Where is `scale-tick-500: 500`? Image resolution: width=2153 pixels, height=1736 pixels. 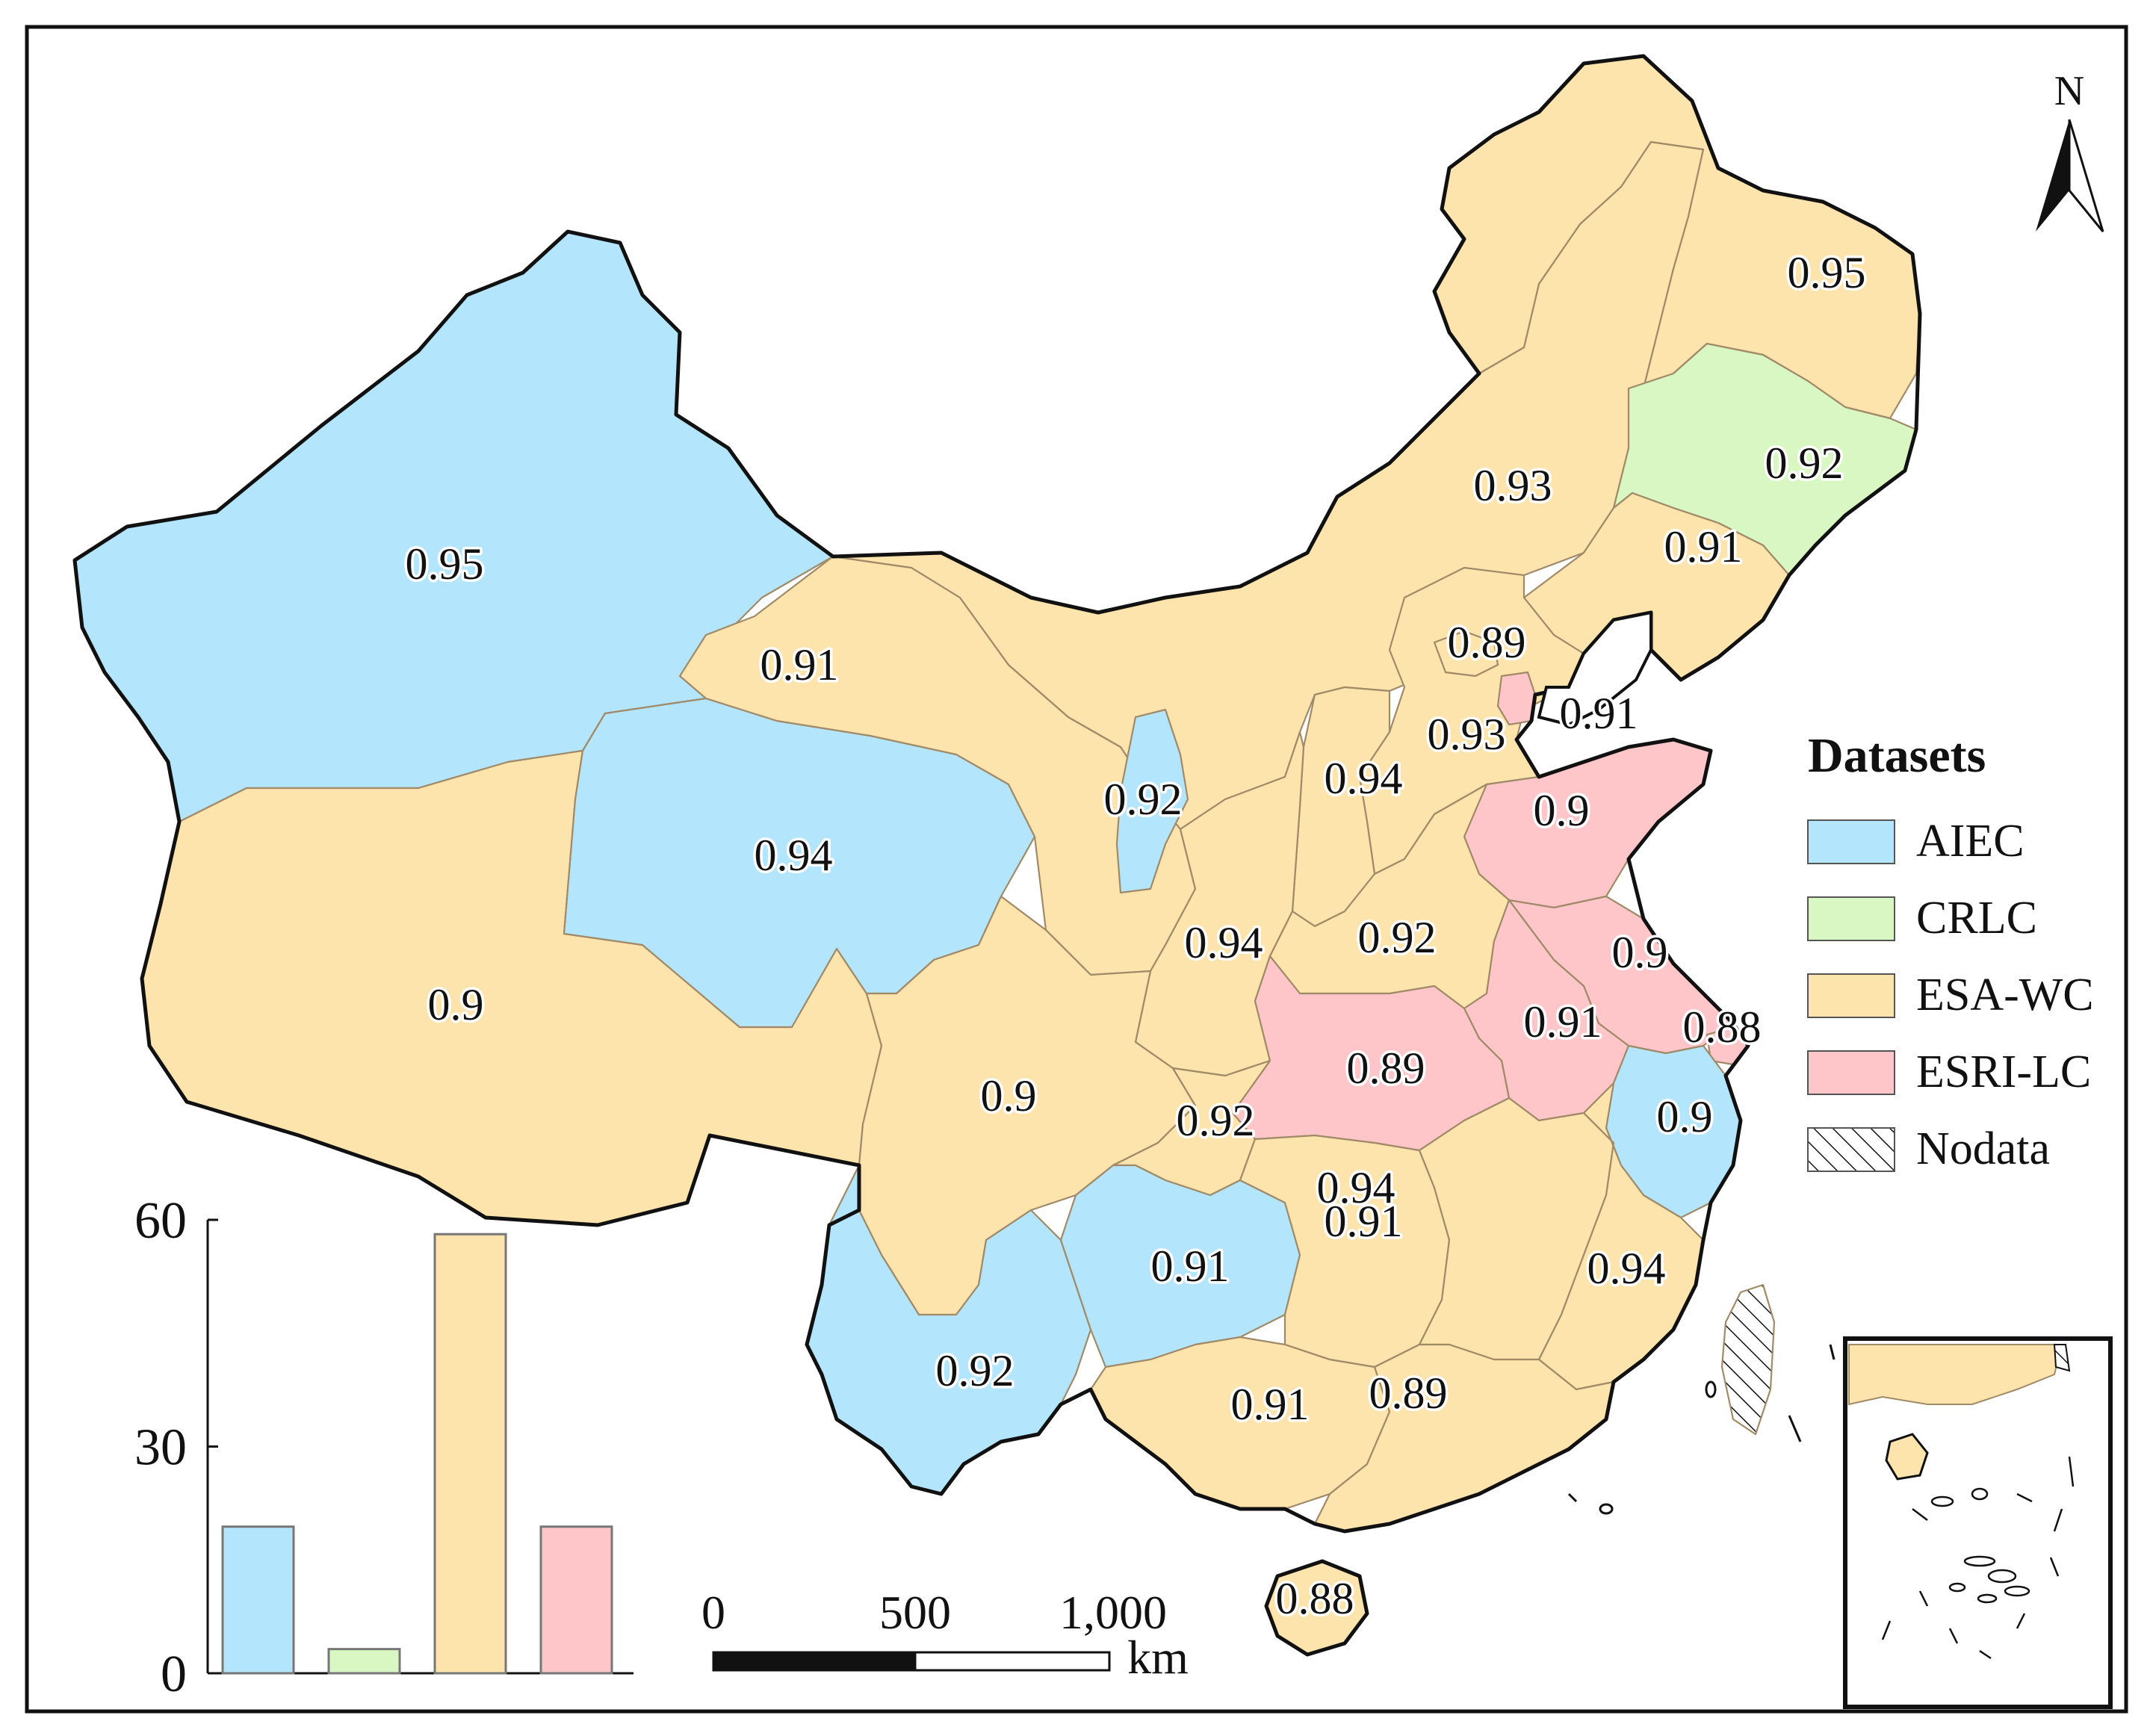
scale-tick-500: 500 is located at coordinates (915, 1612).